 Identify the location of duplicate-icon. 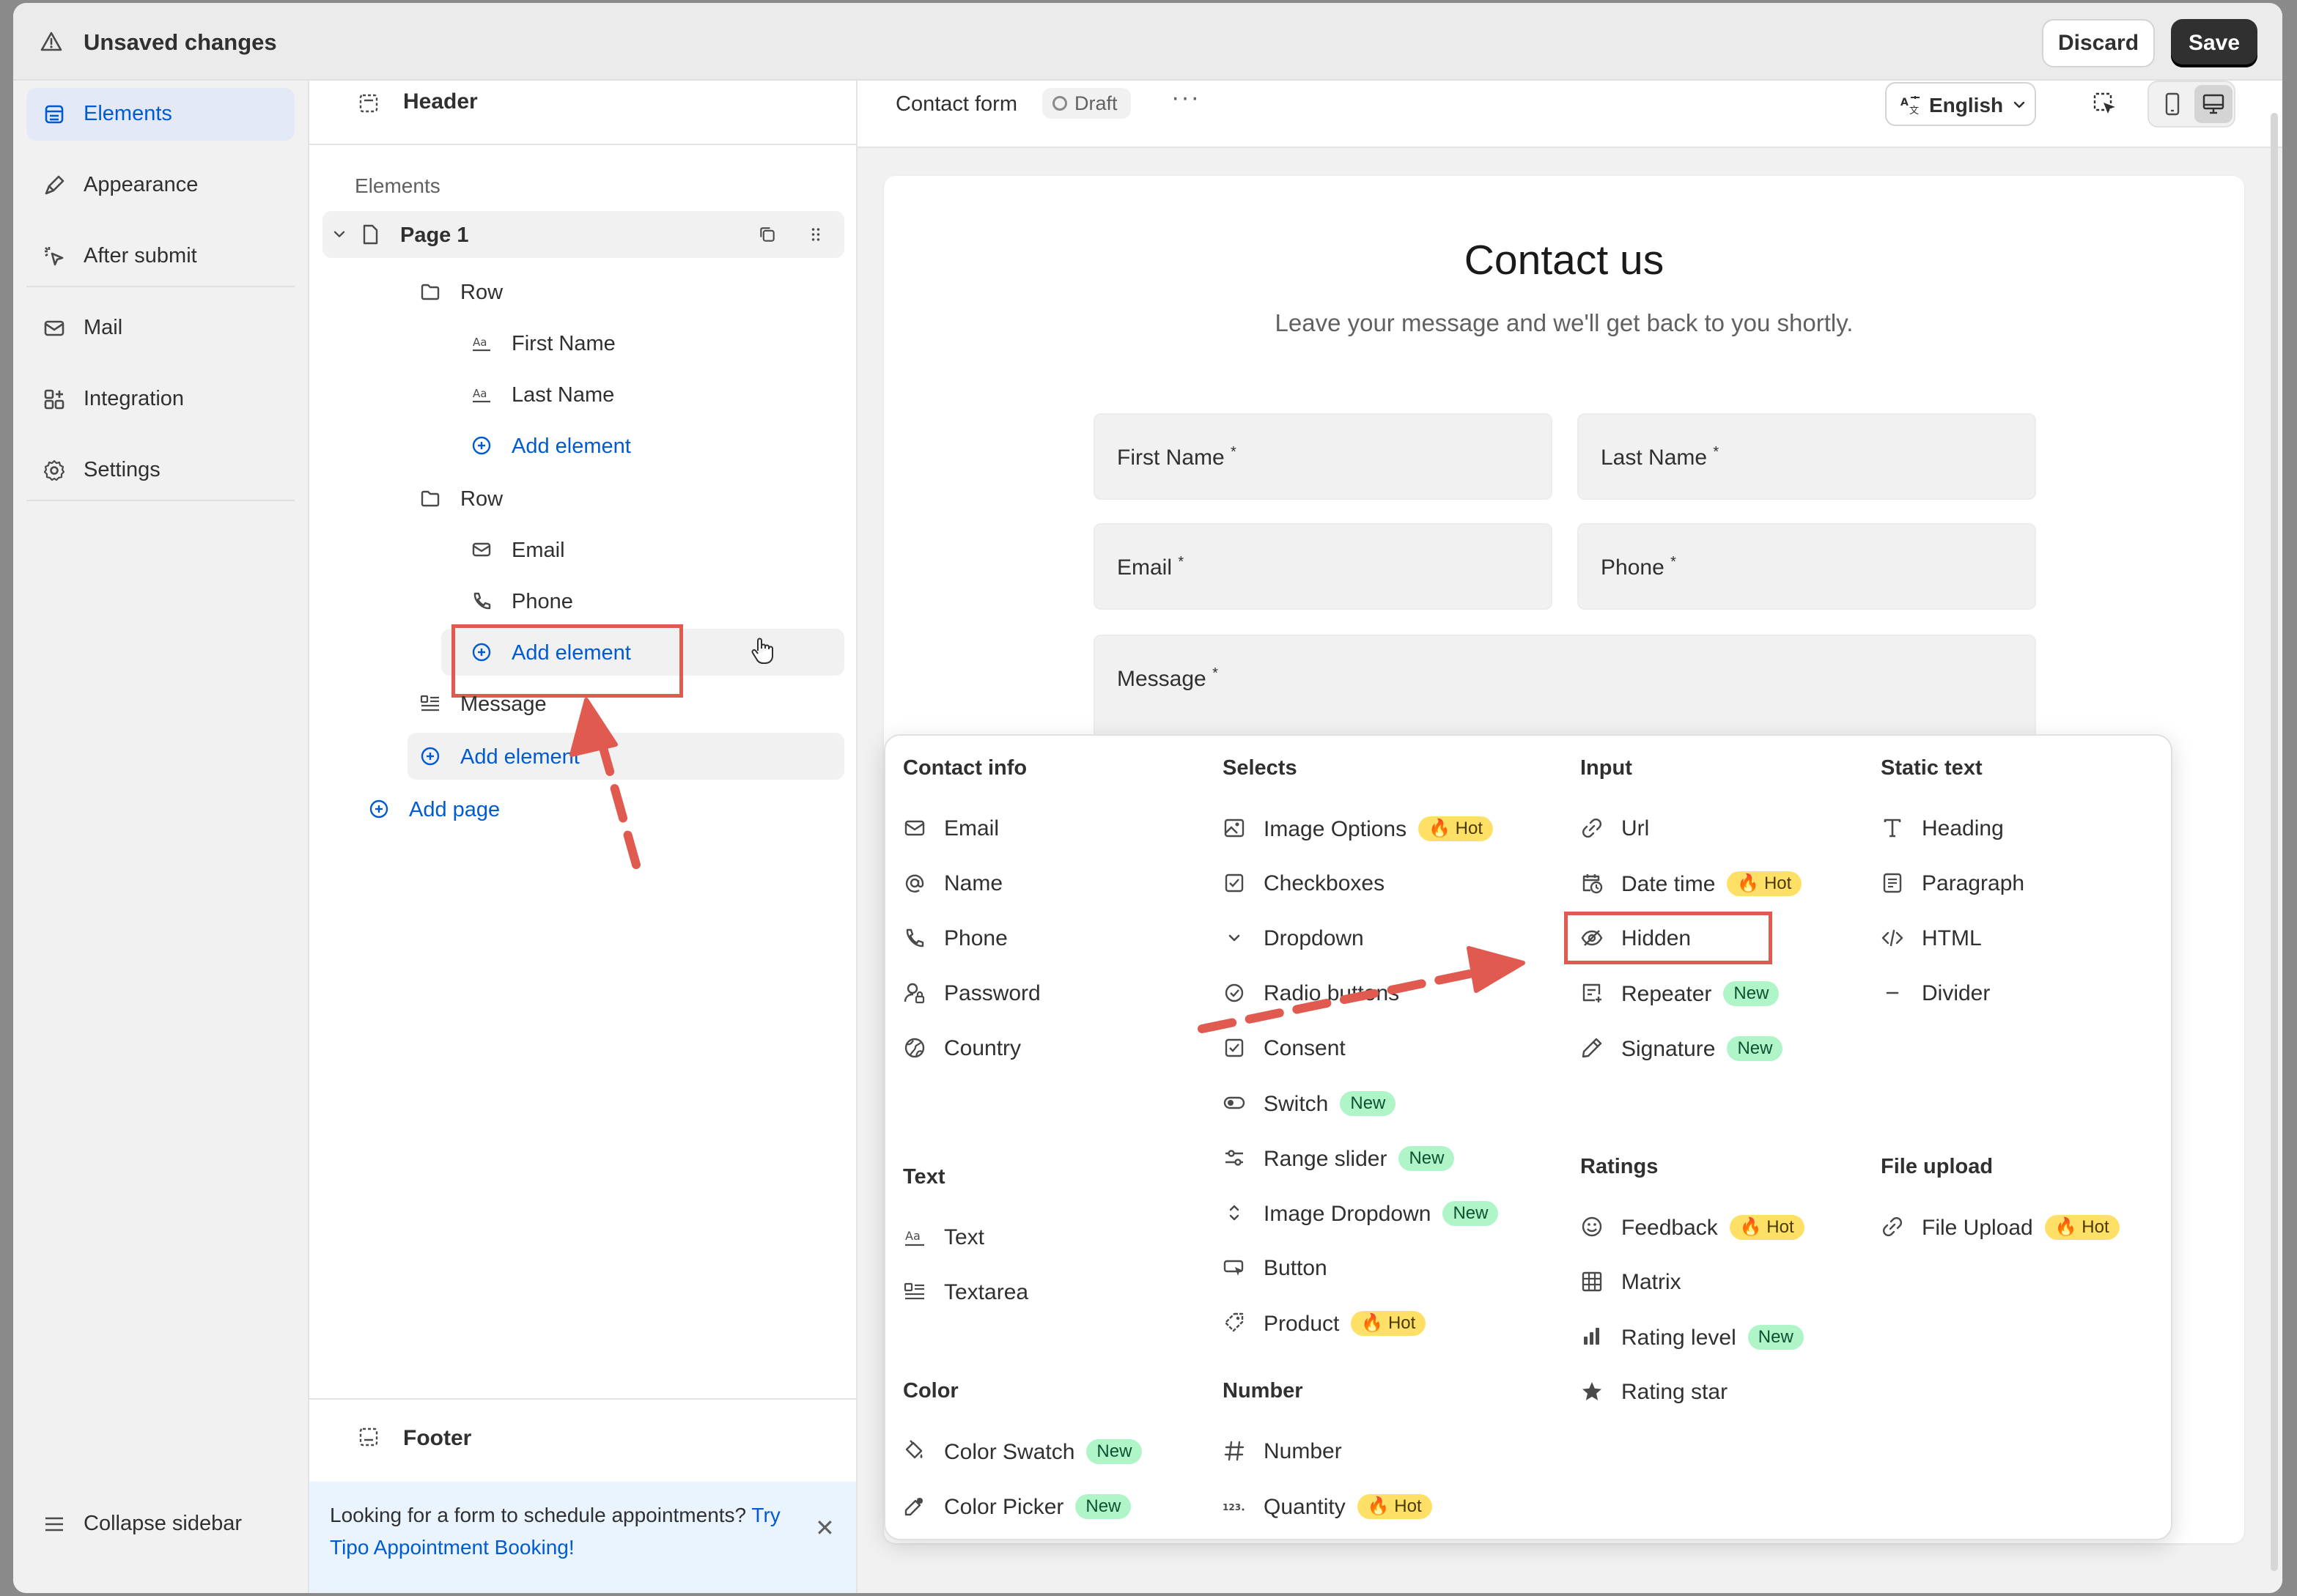
(768, 234).